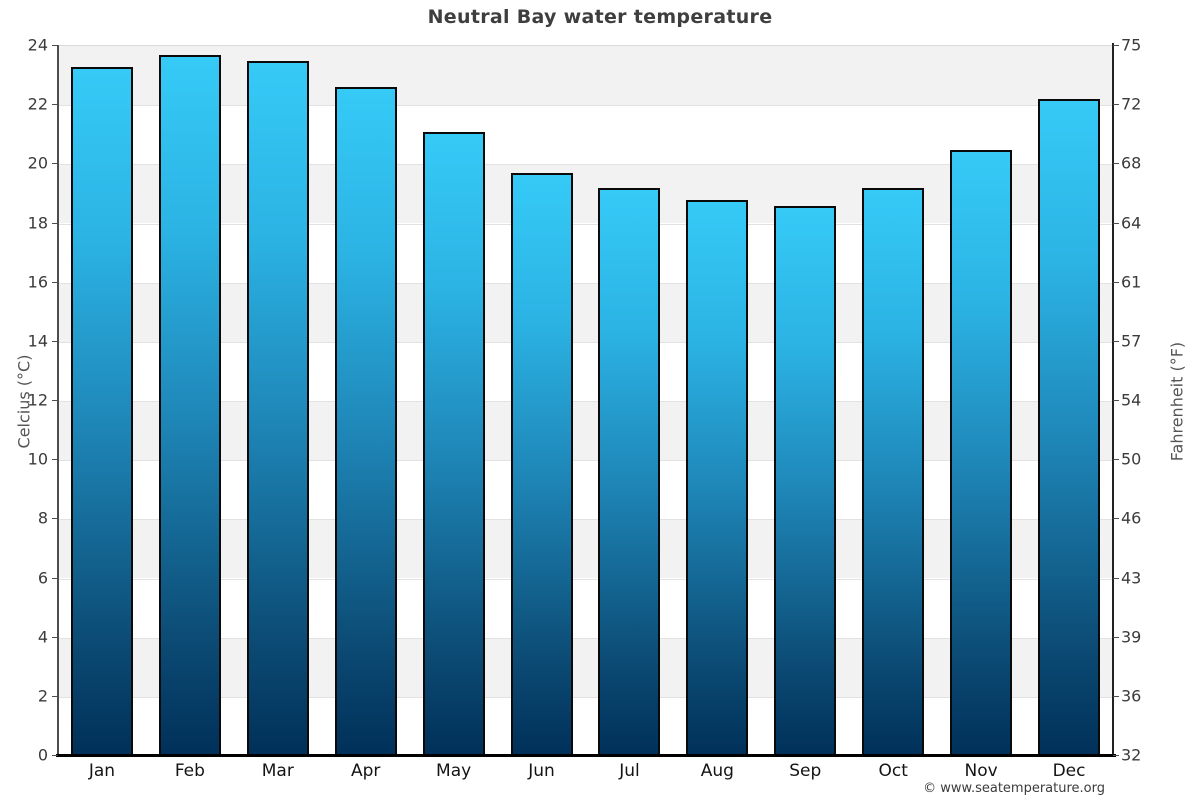 The width and height of the screenshot is (1200, 800). What do you see at coordinates (981, 452) in the screenshot?
I see `bar-nov` at bounding box center [981, 452].